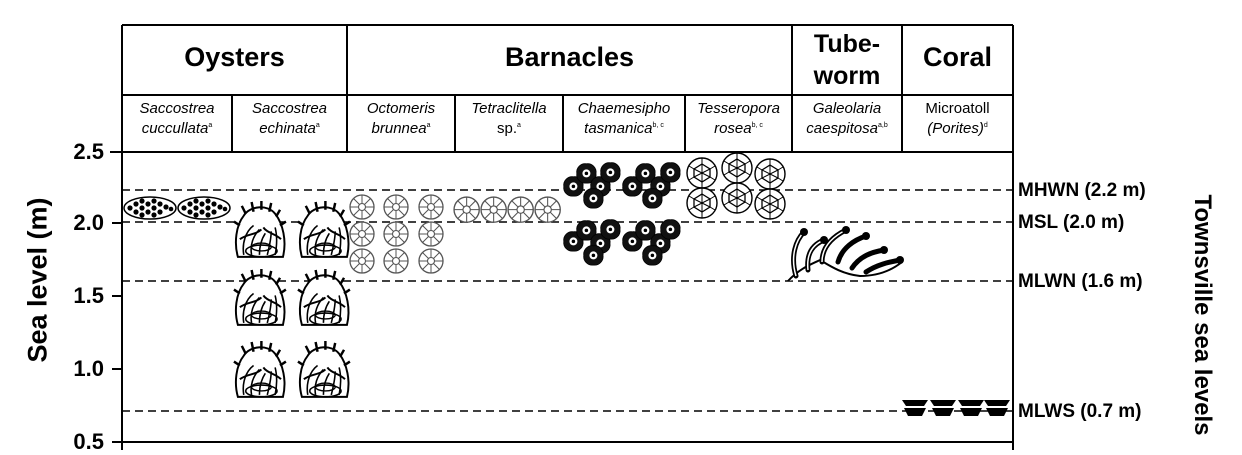 This screenshot has width=1242, height=455. I want to click on level-label-mlws: MLWS (0.7 m), so click(1080, 411).